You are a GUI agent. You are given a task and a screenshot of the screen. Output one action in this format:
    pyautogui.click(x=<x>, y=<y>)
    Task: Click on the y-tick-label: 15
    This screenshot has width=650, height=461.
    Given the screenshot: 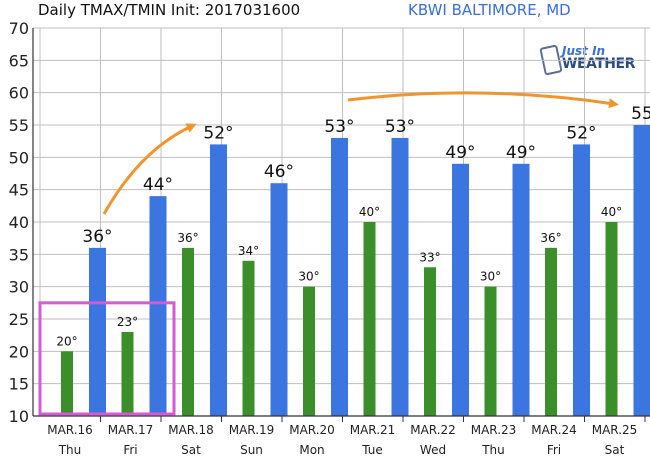 What is the action you would take?
    pyautogui.click(x=19, y=384)
    